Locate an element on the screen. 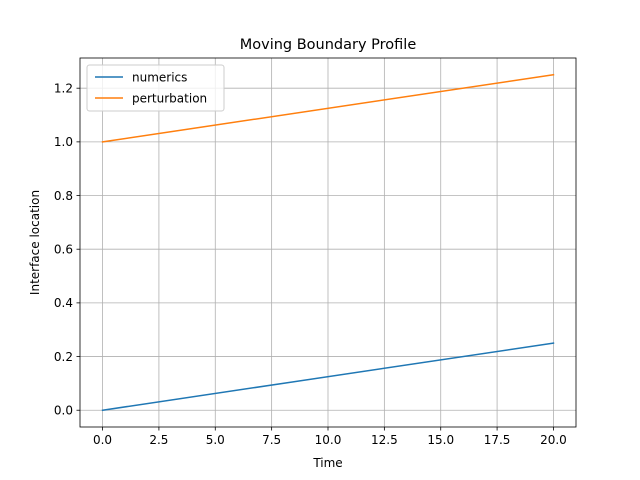 The image size is (640, 480). x-tick-label: 10.0 is located at coordinates (328, 440).